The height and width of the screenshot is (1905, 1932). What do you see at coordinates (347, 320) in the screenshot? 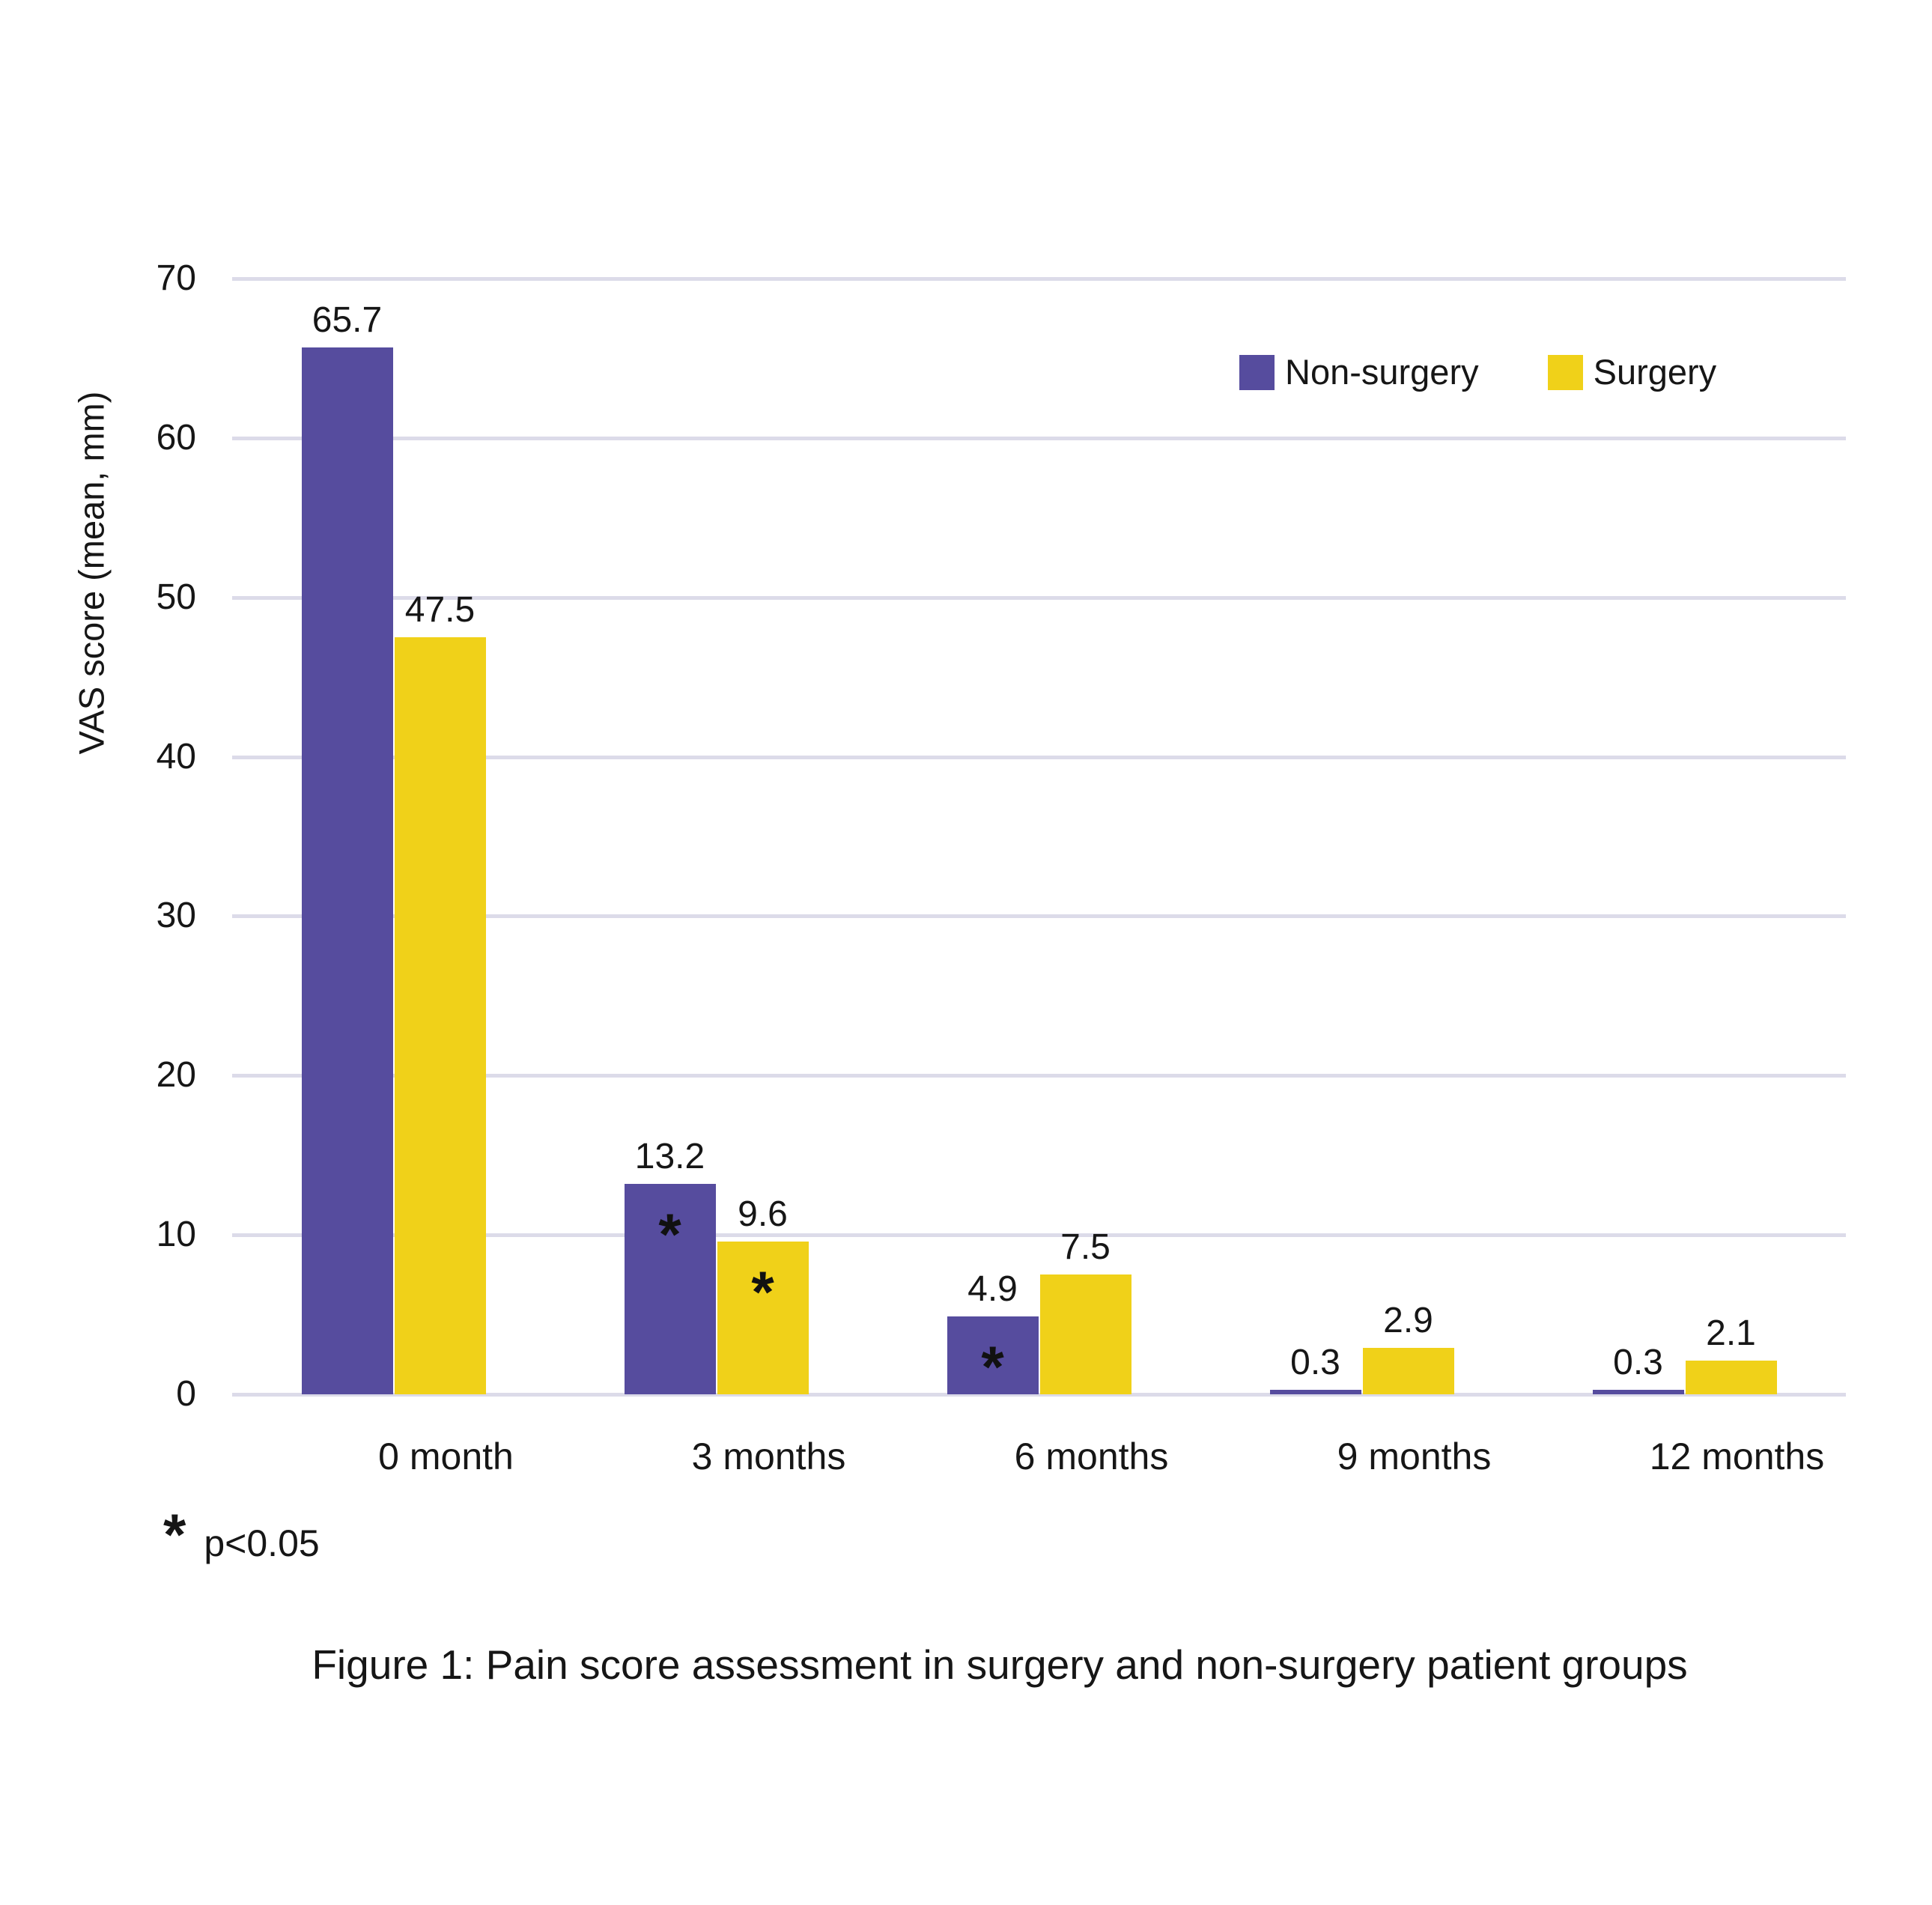
I see `bar-value-label: 65.7` at bounding box center [347, 320].